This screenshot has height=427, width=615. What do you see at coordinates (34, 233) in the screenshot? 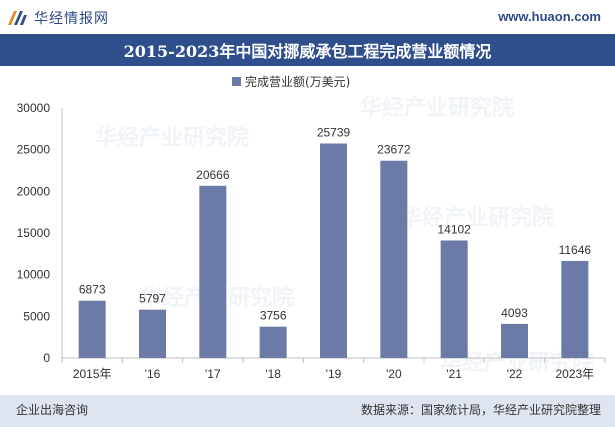
I see `y-tick-label: 15000` at bounding box center [34, 233].